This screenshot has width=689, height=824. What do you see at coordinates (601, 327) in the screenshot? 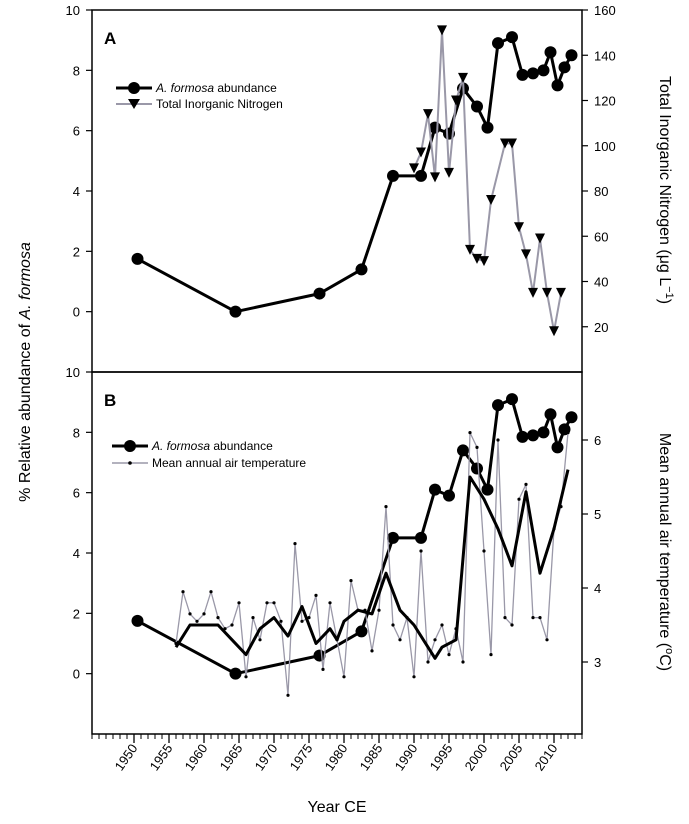
I see `panel-a-right-tick-label: 20` at bounding box center [601, 327].